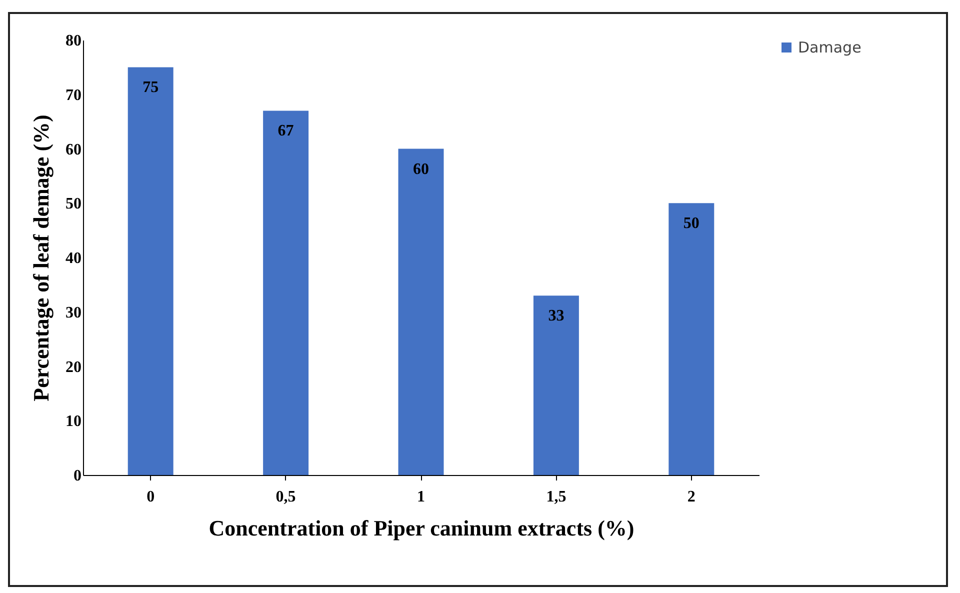 Image resolution: width=960 pixels, height=593 pixels. Describe the element at coordinates (691, 223) in the screenshot. I see `data-label: 50` at that location.